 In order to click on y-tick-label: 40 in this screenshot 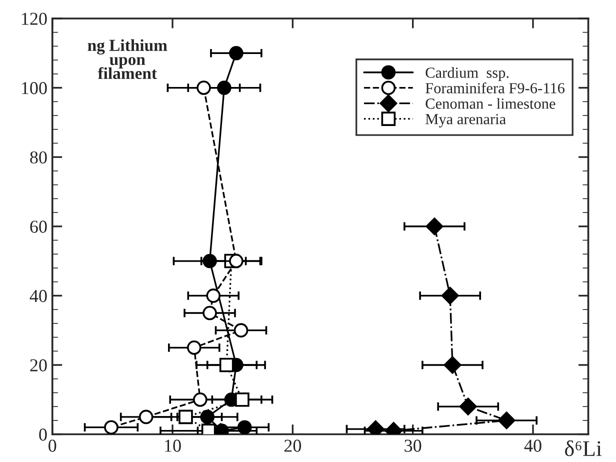, I will do `click(38, 296)`.